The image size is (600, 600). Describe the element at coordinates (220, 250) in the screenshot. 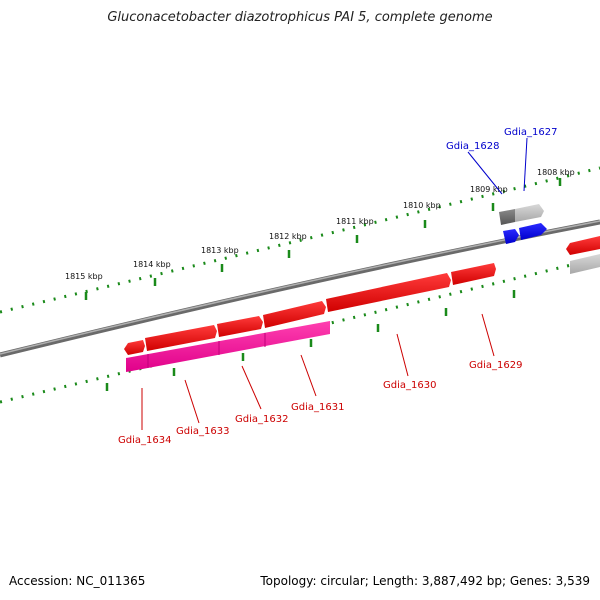

I see `tick-label: 1813 kbp` at that location.